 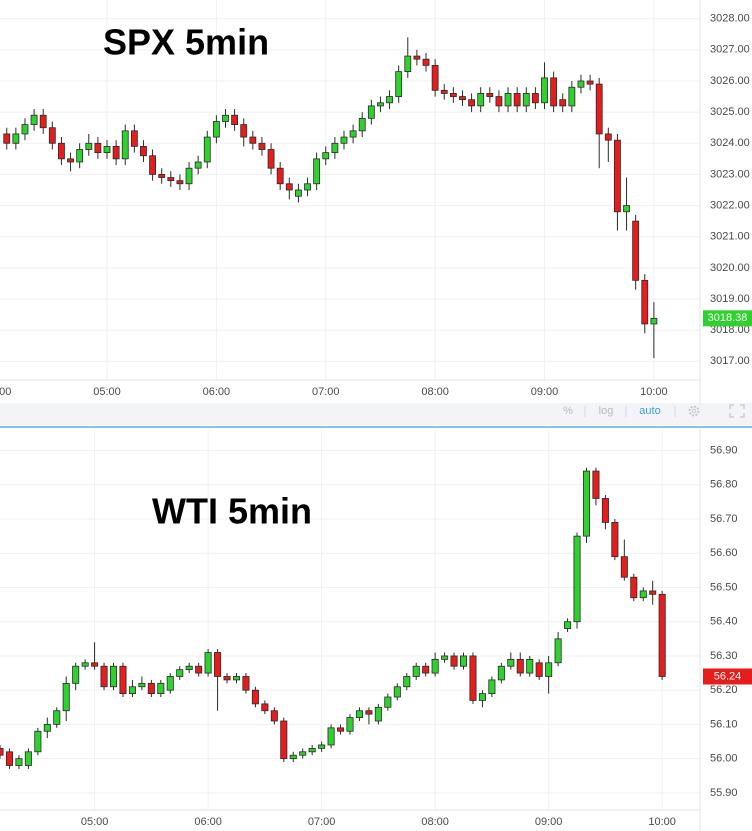 I want to click on y-tick-label: 3025.00, so click(x=730, y=112).